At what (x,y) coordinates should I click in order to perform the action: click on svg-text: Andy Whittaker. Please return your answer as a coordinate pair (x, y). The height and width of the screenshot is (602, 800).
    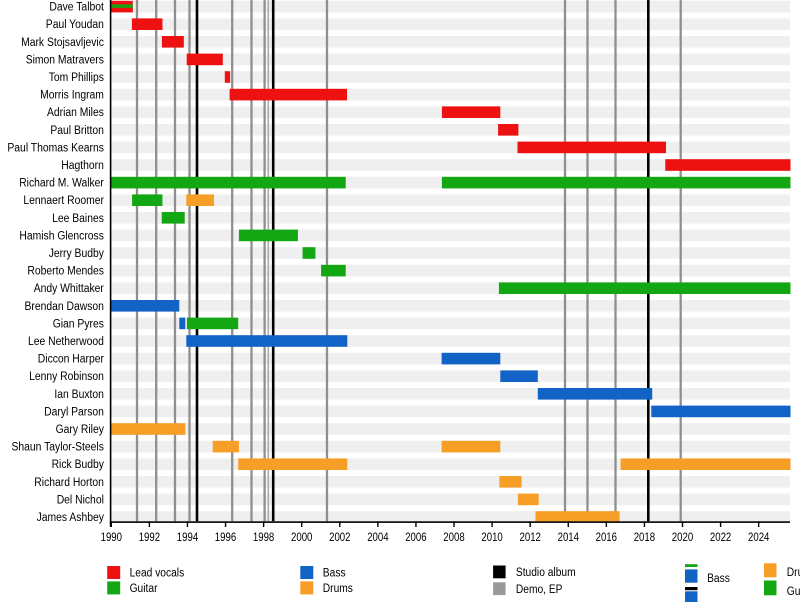
    Looking at the image, I should click on (69, 289).